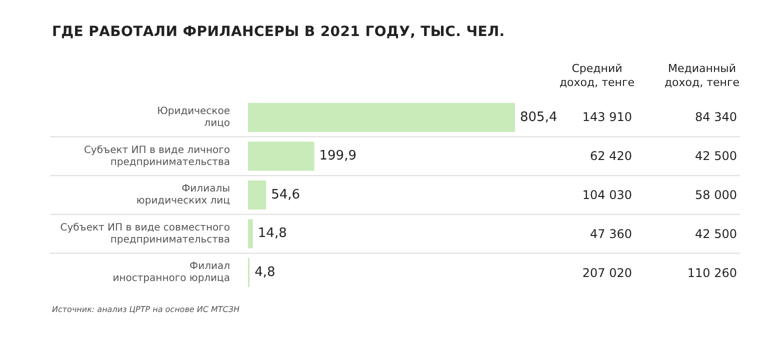 The width and height of the screenshot is (780, 340). Describe the element at coordinates (146, 309) in the screenshot. I see `text: Источник: анализ ЦРТР на основе ИС МТСЗН` at that location.